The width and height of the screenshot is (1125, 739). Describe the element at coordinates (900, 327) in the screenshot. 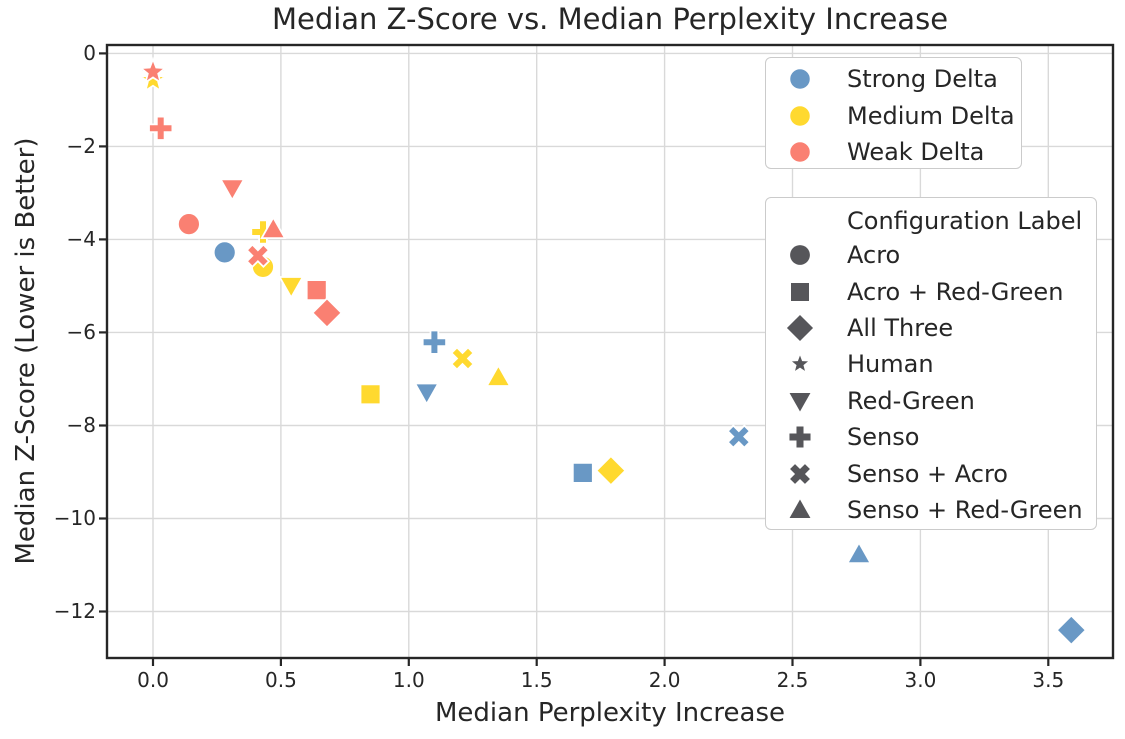

I see `legend-item-label: All Three` at that location.